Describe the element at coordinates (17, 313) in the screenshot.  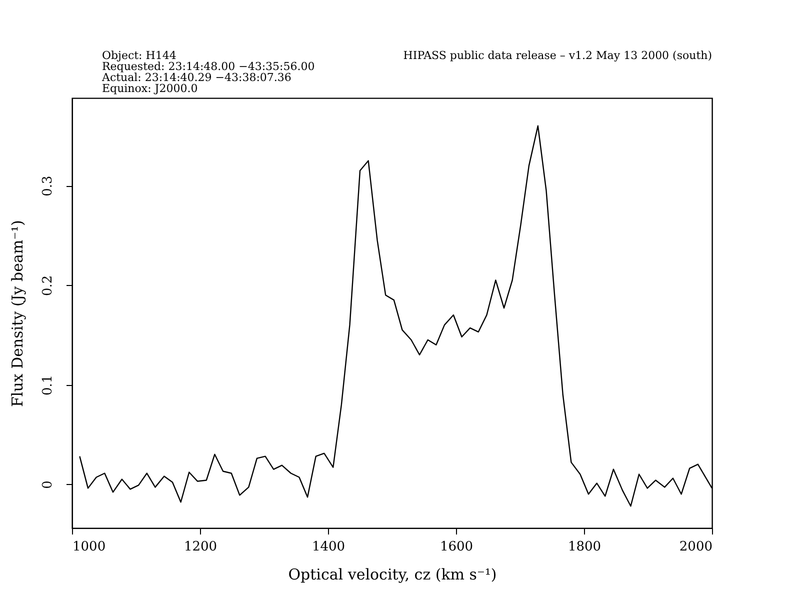
I see `y-axis-title: Flux Density (Jy beam⁻¹)` at that location.